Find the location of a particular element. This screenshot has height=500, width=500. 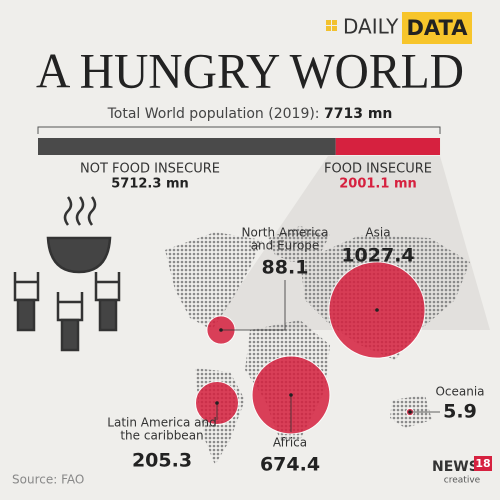

bracket is located at coordinates (239, 130).